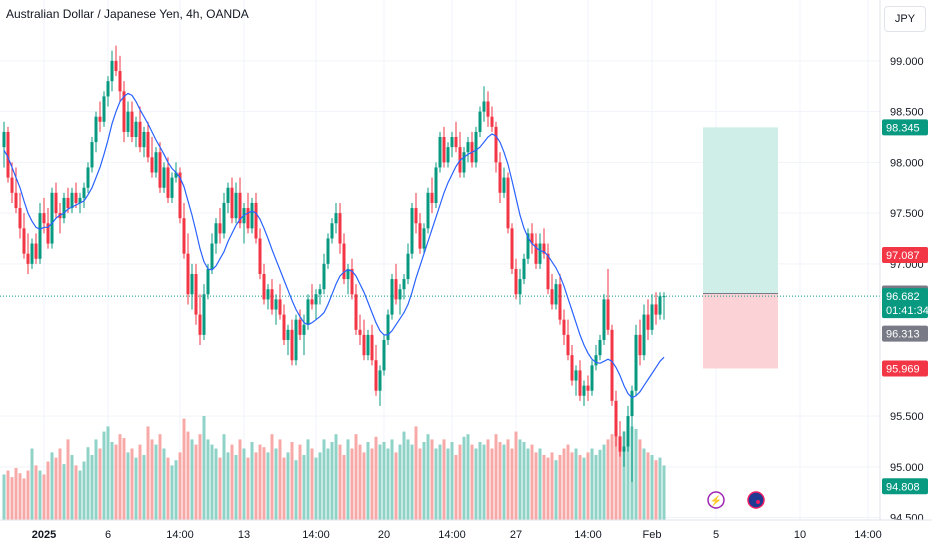  Describe the element at coordinates (800, 535) in the screenshot. I see `x-tick-label: 10` at that location.